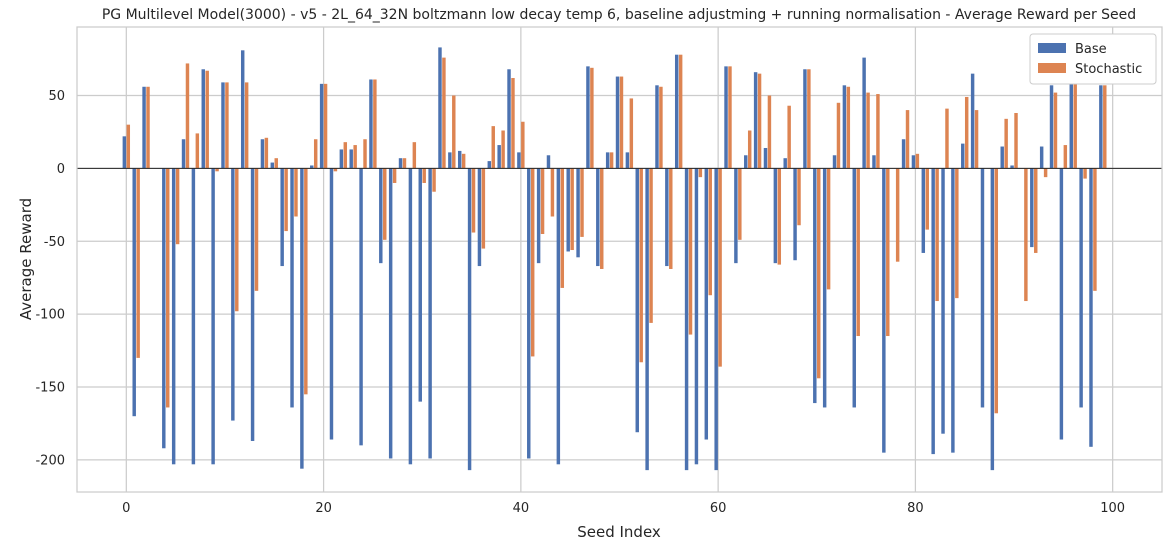 This screenshot has height=550, width=1176. I want to click on x-tick-label: 40, so click(521, 508).